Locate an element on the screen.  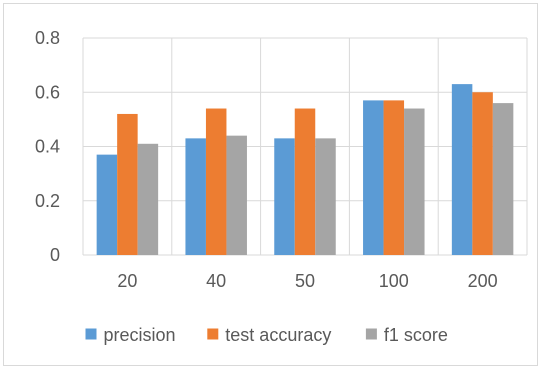
legend: precision test accuracy f1 score is located at coordinates (266, 335).